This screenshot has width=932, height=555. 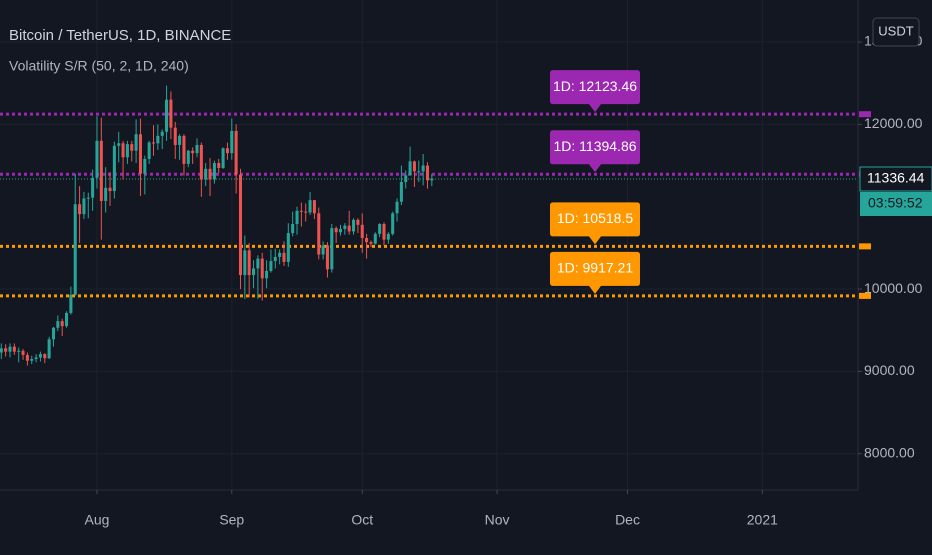 I want to click on x-tick-label: Aug, so click(x=97, y=520).